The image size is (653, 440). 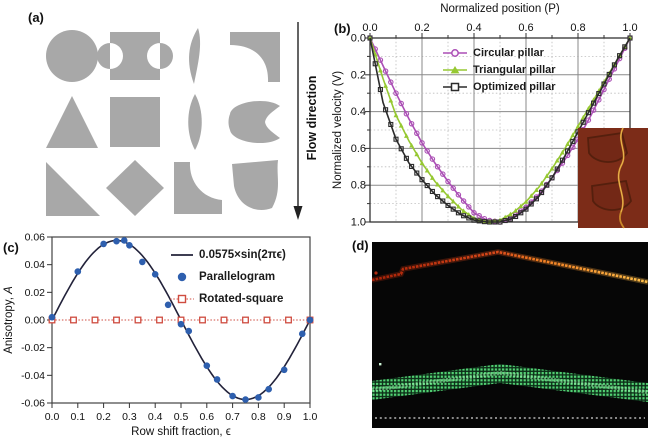 I want to click on legend-label: Rotated-square, so click(x=241, y=299).